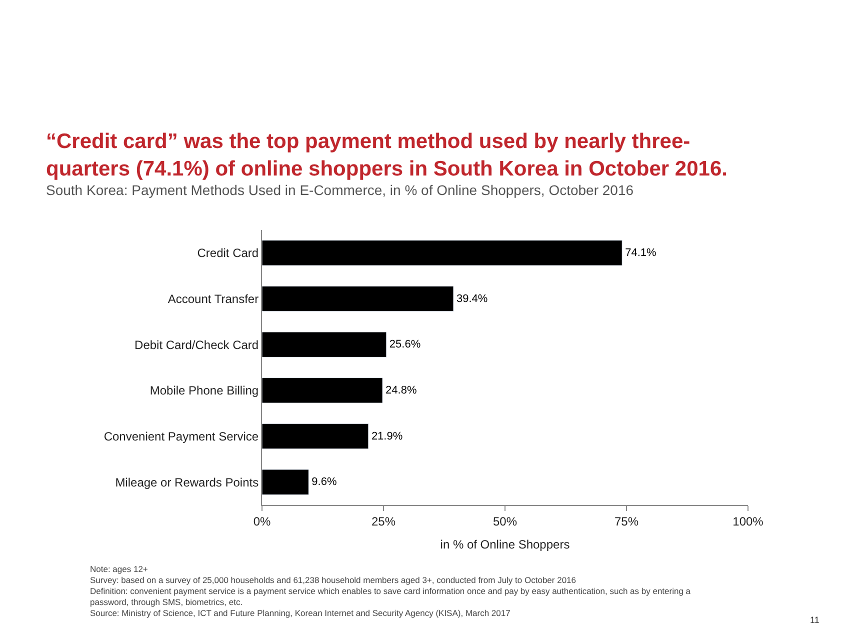  I want to click on y-tick-label: Credit Card, so click(228, 253).